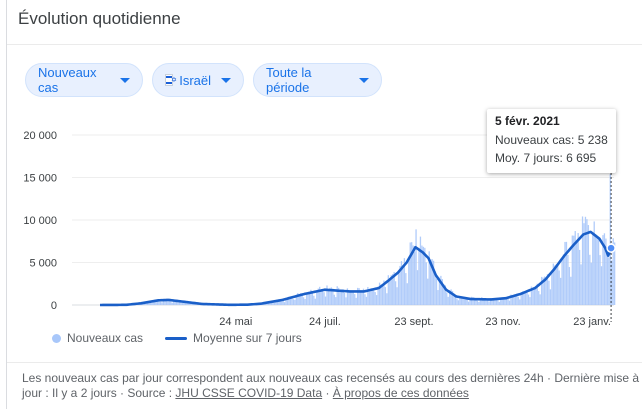  Describe the element at coordinates (400, 393) in the screenshot. I see `about-data-link: À propos de ces données` at that location.